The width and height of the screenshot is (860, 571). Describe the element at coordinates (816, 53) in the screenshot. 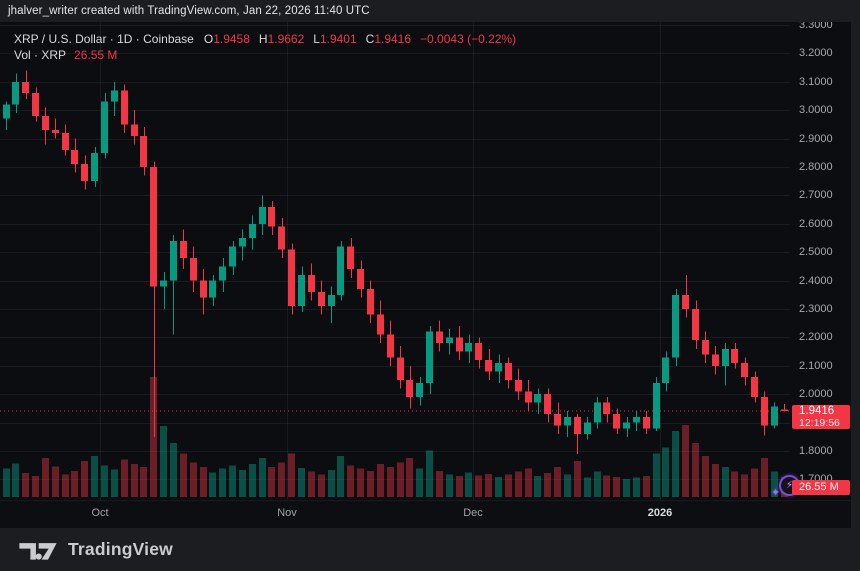

I see `price-tick-label: 3.2000` at that location.